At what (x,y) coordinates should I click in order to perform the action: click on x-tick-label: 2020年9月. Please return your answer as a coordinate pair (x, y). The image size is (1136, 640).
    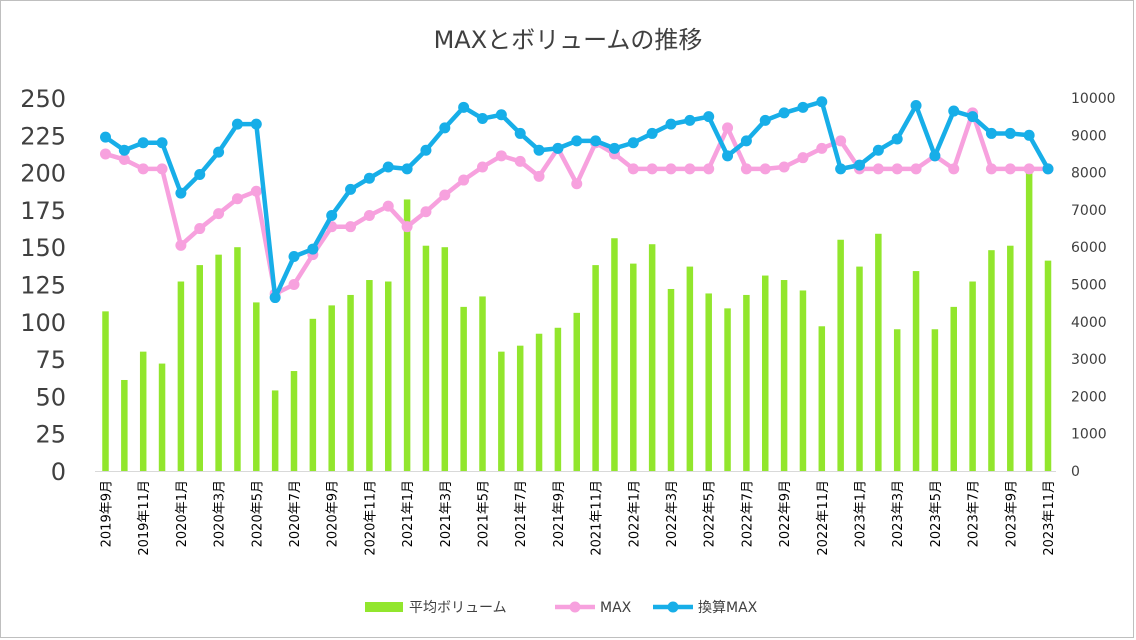
    Looking at the image, I should click on (333, 513).